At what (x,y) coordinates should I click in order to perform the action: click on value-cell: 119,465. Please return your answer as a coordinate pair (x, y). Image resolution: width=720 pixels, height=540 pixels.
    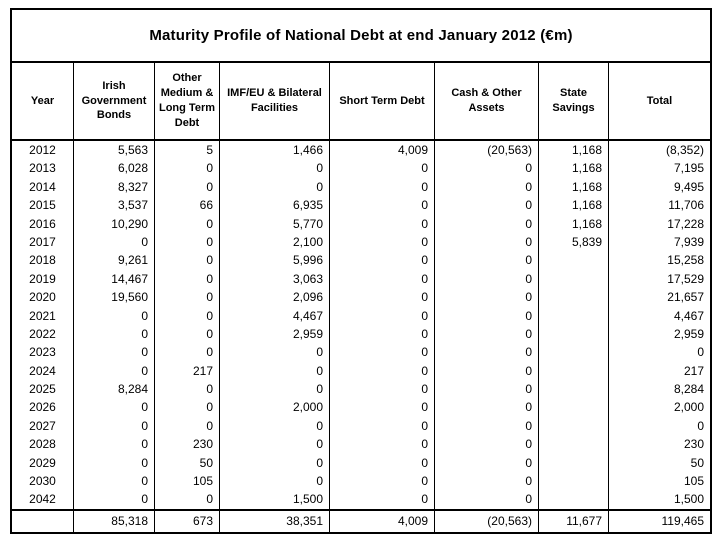
    Looking at the image, I should click on (683, 520).